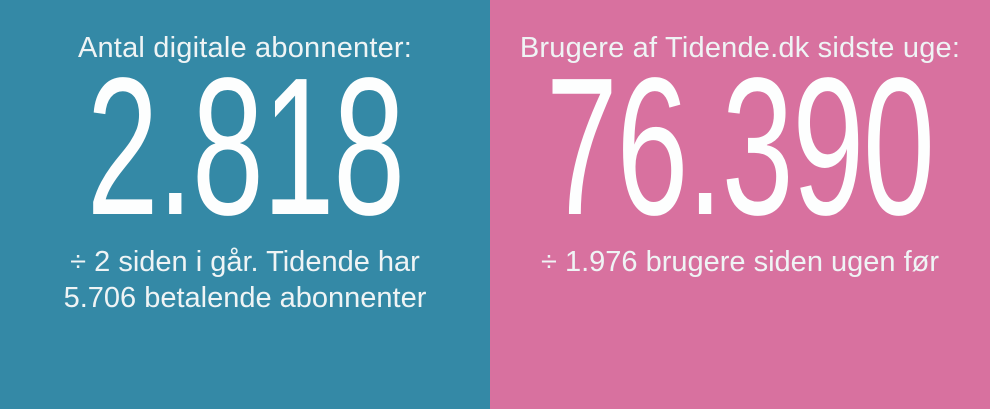 Image resolution: width=990 pixels, height=409 pixels. What do you see at coordinates (245, 298) in the screenshot?
I see `subscribers-note-line2: 5.706 betalende abonnenter` at bounding box center [245, 298].